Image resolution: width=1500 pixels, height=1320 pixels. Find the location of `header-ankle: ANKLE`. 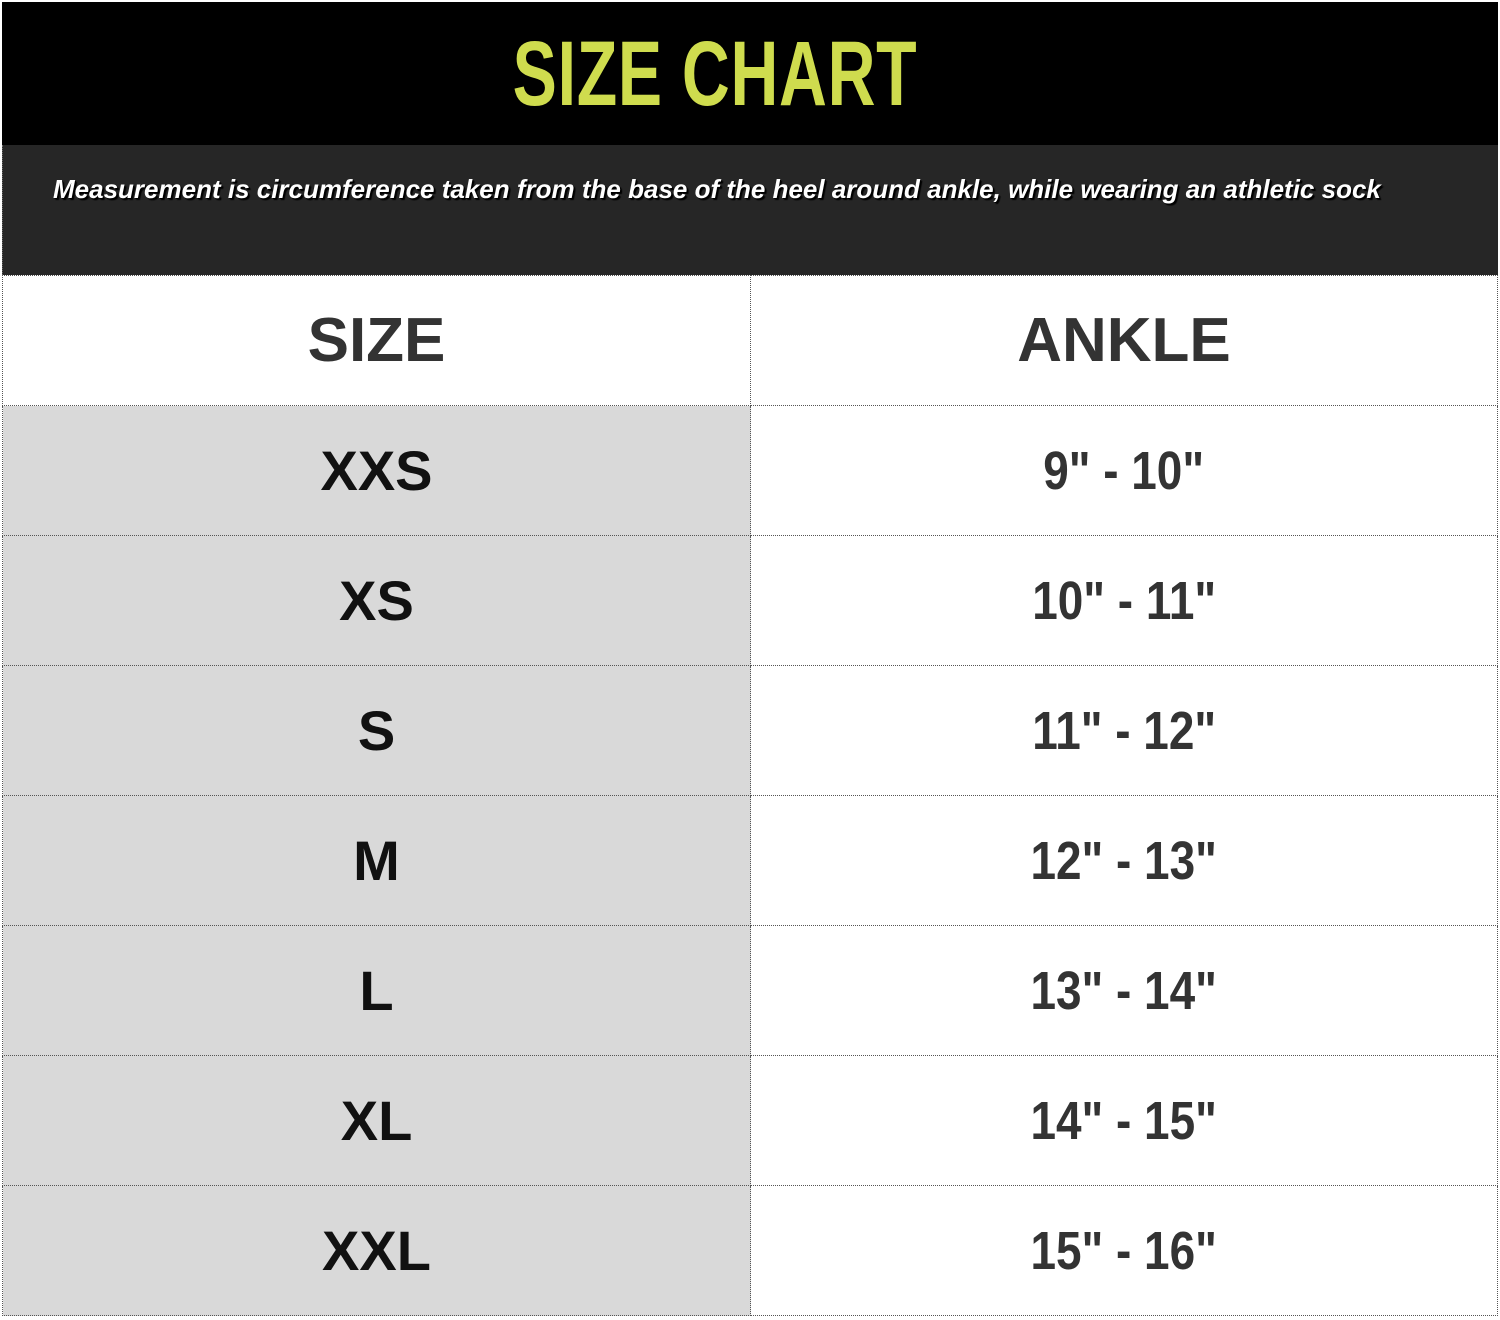

header-ankle: ANKLE is located at coordinates (1124, 340).